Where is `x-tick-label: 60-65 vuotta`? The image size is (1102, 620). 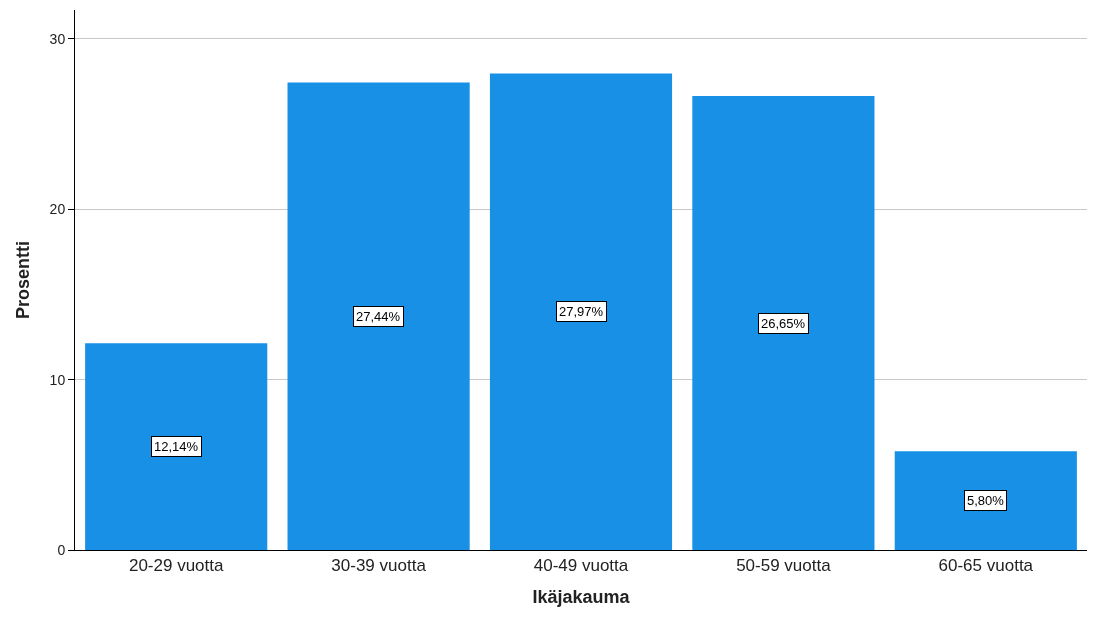 x-tick-label: 60-65 vuotta is located at coordinates (986, 566).